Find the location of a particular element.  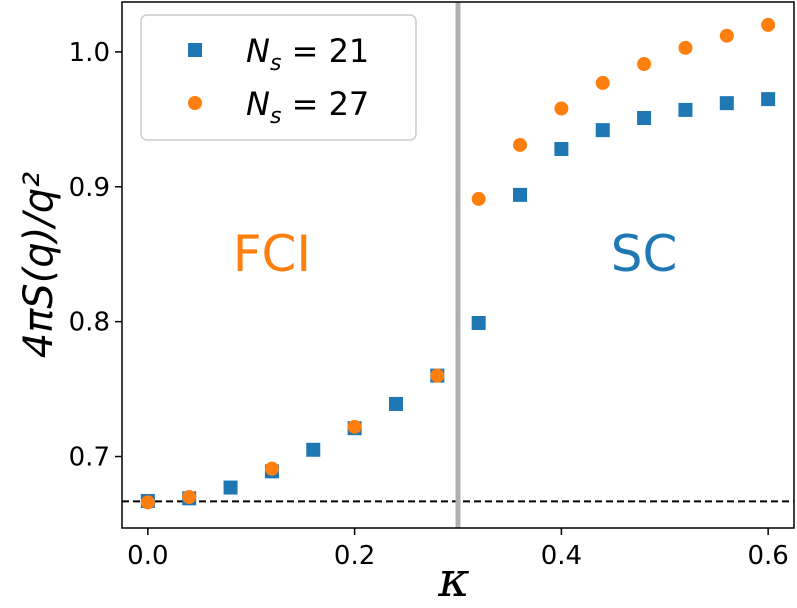

legend-label: Ns = 27 is located at coordinates (307, 107).